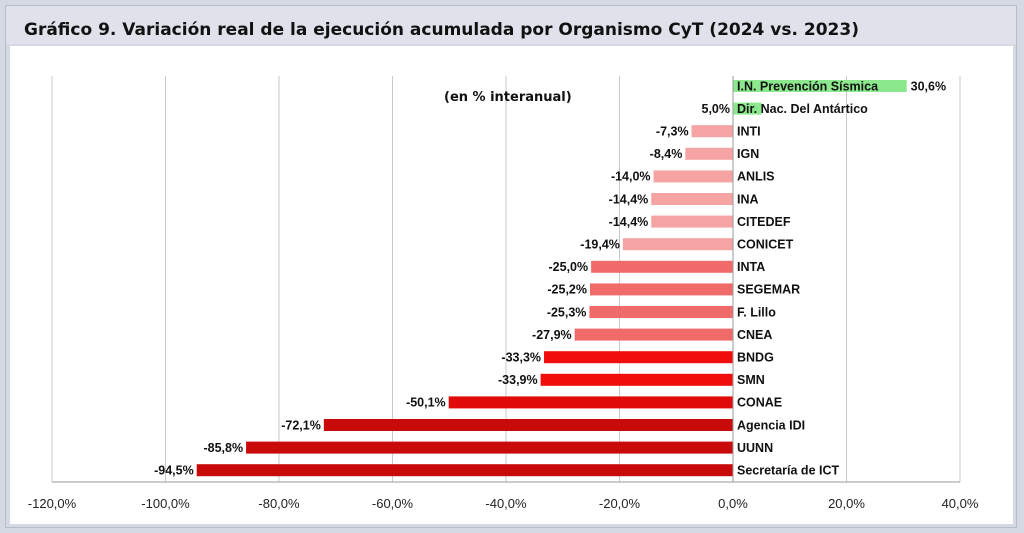 The height and width of the screenshot is (533, 1024). Describe the element at coordinates (756, 177) in the screenshot. I see `category-label: ANLIS` at that location.